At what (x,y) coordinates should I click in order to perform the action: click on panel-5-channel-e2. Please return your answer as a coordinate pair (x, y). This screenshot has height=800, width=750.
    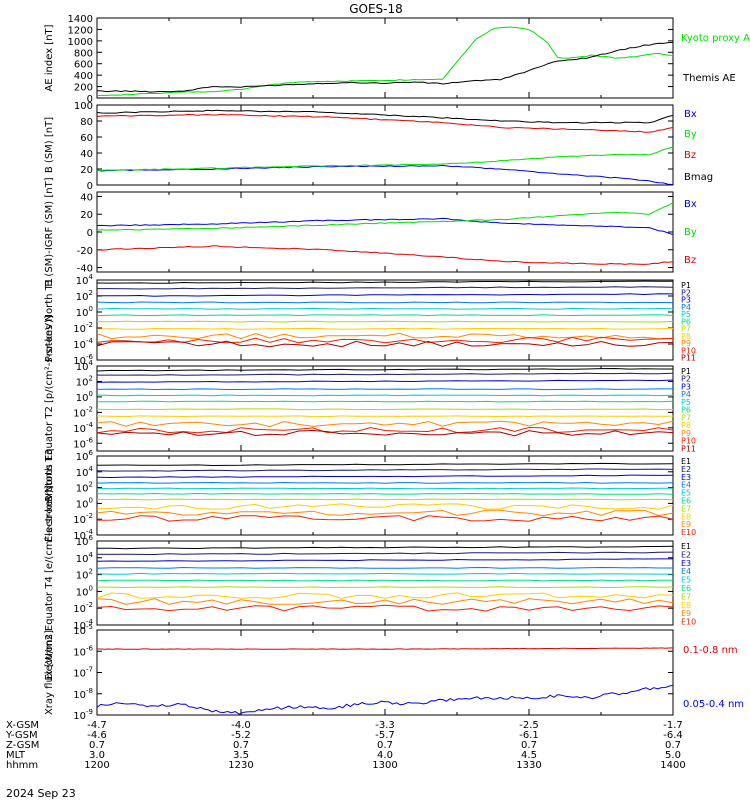
    Looking at the image, I should click on (385, 470).